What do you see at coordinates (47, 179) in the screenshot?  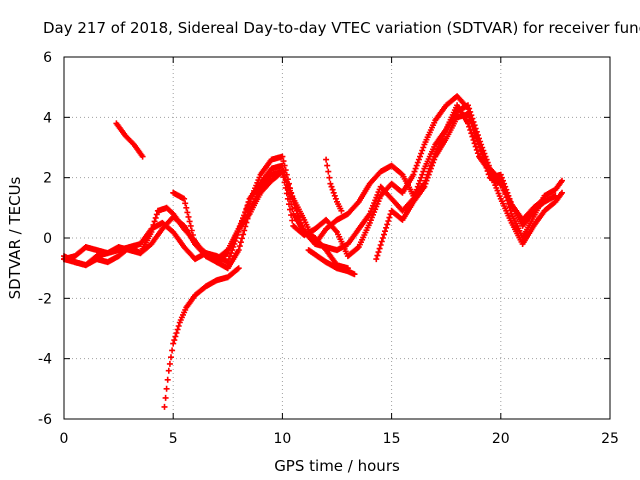 I see `y-tick-label: 2` at bounding box center [47, 179].